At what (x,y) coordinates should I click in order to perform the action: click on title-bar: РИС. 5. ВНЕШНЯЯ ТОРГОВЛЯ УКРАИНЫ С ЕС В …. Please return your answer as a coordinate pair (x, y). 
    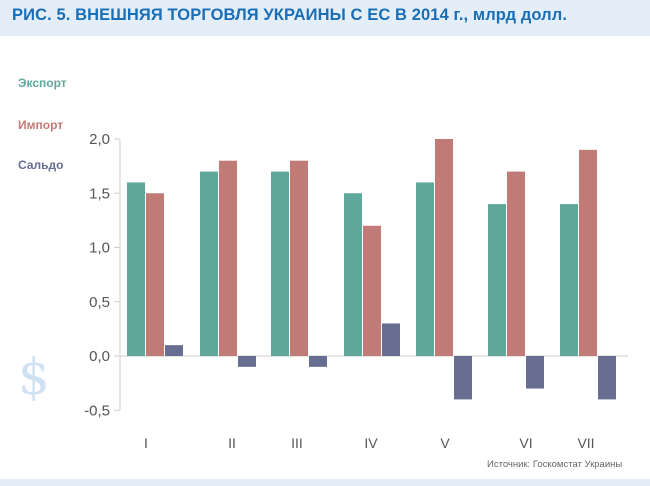
    Looking at the image, I should click on (325, 18).